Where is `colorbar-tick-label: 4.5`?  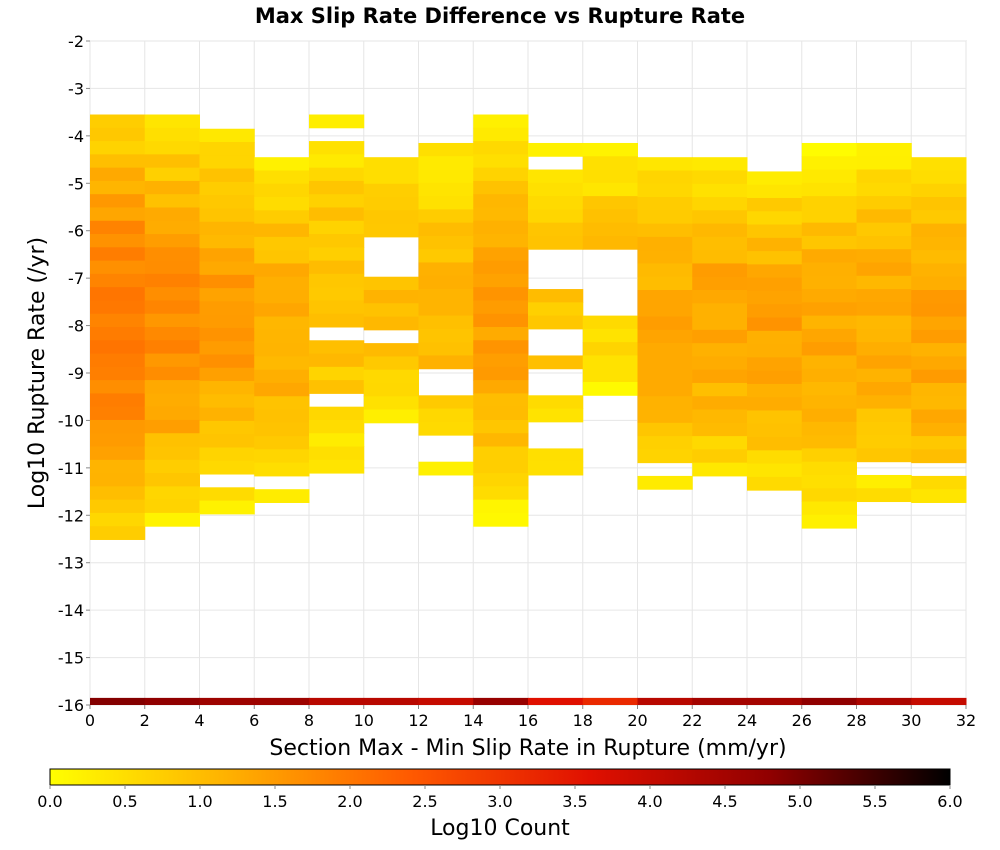
colorbar-tick-label: 4.5 is located at coordinates (724, 801).